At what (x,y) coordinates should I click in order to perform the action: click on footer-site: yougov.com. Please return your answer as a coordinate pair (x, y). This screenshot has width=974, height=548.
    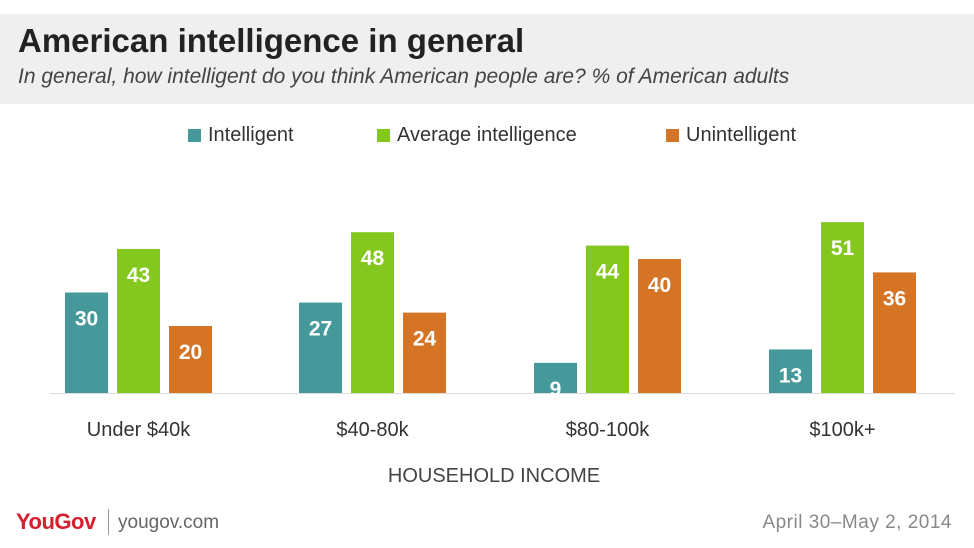
    Looking at the image, I should click on (169, 522).